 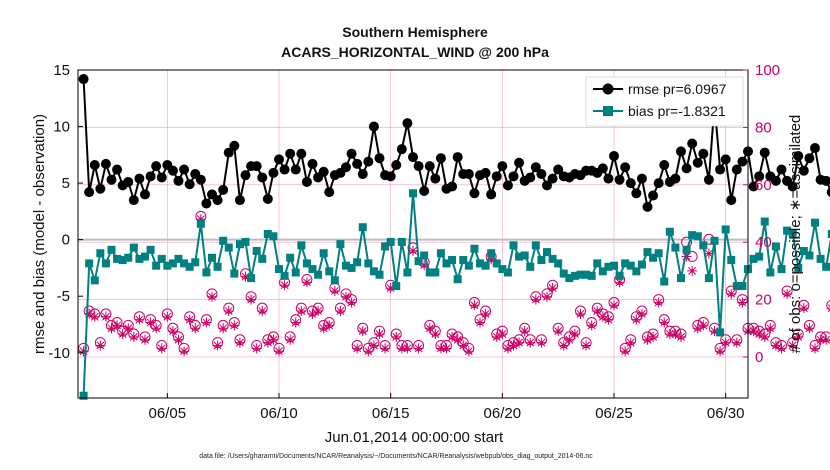 I want to click on legend-bias-marker, so click(x=608, y=111).